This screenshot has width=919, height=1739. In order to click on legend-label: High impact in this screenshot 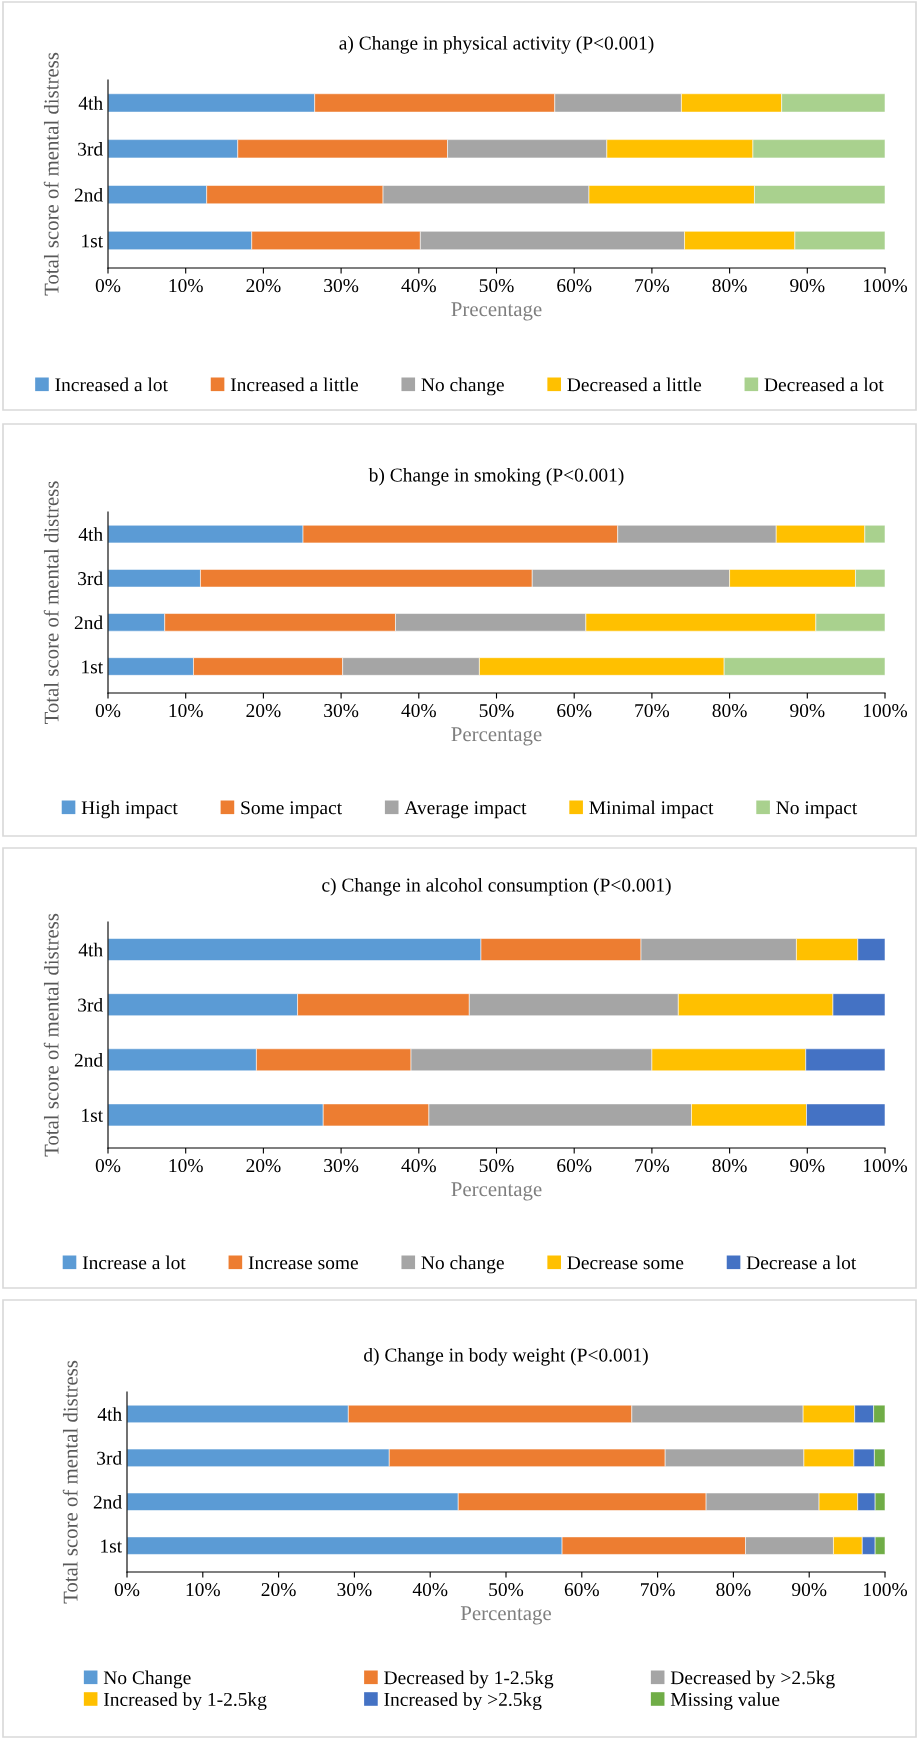, I will do `click(129, 809)`.